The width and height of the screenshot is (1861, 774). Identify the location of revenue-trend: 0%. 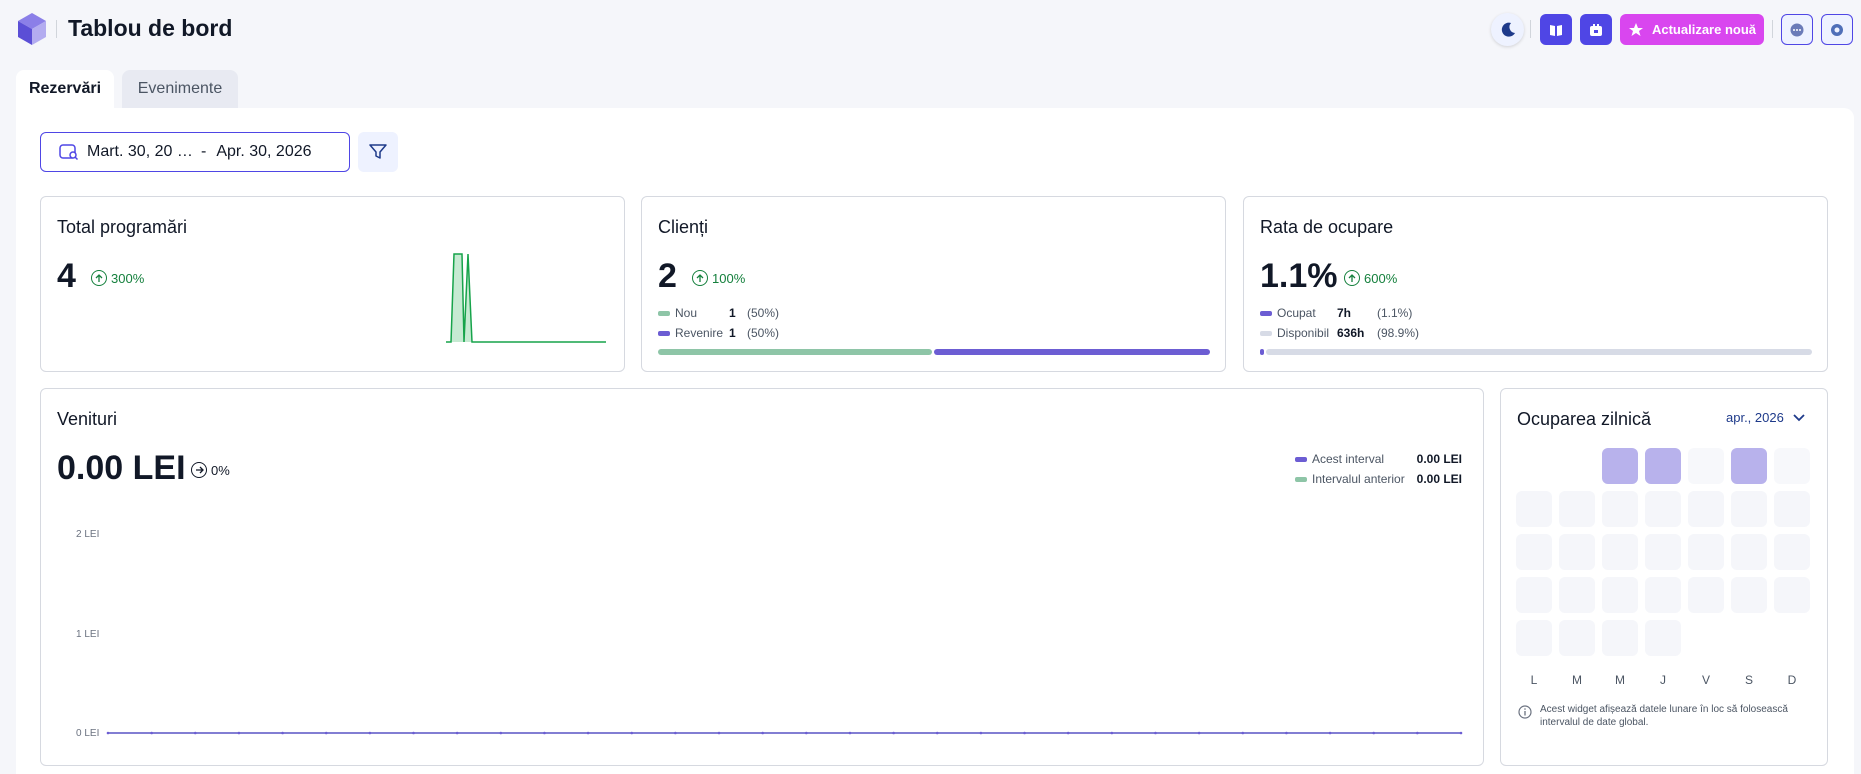
(210, 470).